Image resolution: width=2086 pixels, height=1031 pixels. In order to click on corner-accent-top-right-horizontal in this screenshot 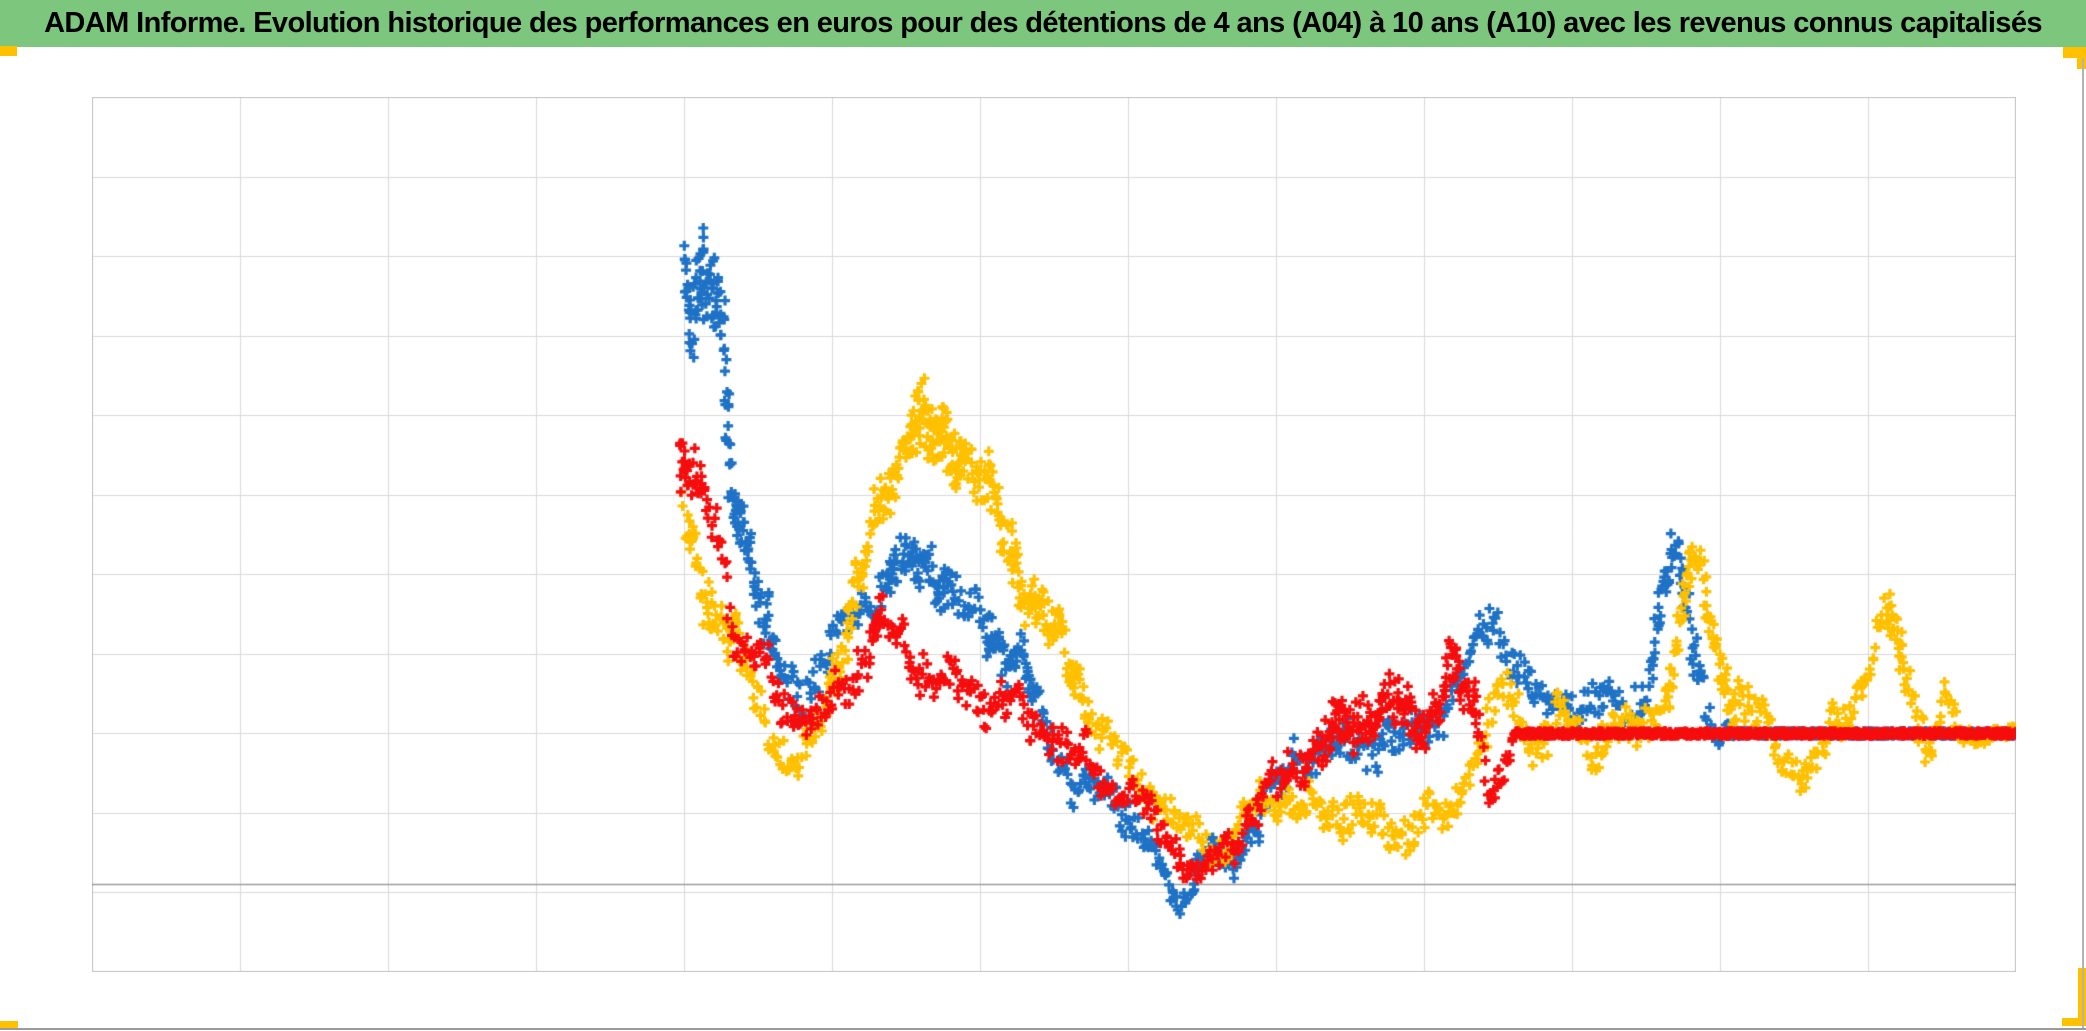, I will do `click(2074, 52)`.